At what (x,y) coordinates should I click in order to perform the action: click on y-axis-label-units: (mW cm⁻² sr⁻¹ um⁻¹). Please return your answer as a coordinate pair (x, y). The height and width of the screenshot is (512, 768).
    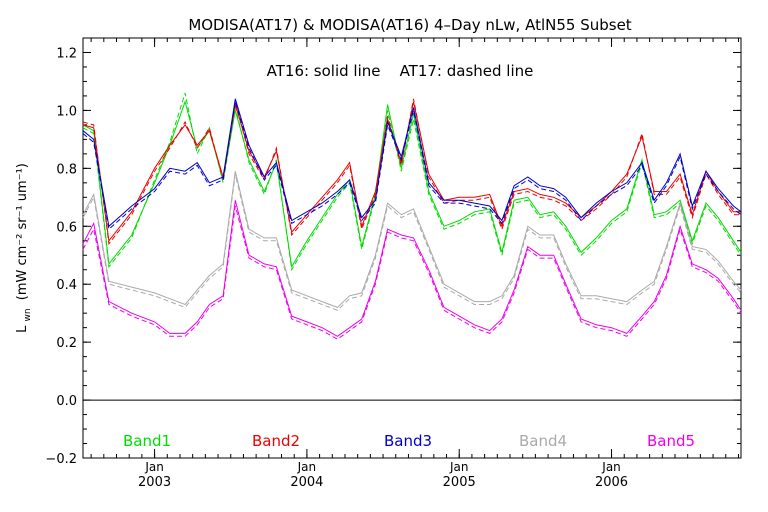
    Looking at the image, I should click on (22, 231).